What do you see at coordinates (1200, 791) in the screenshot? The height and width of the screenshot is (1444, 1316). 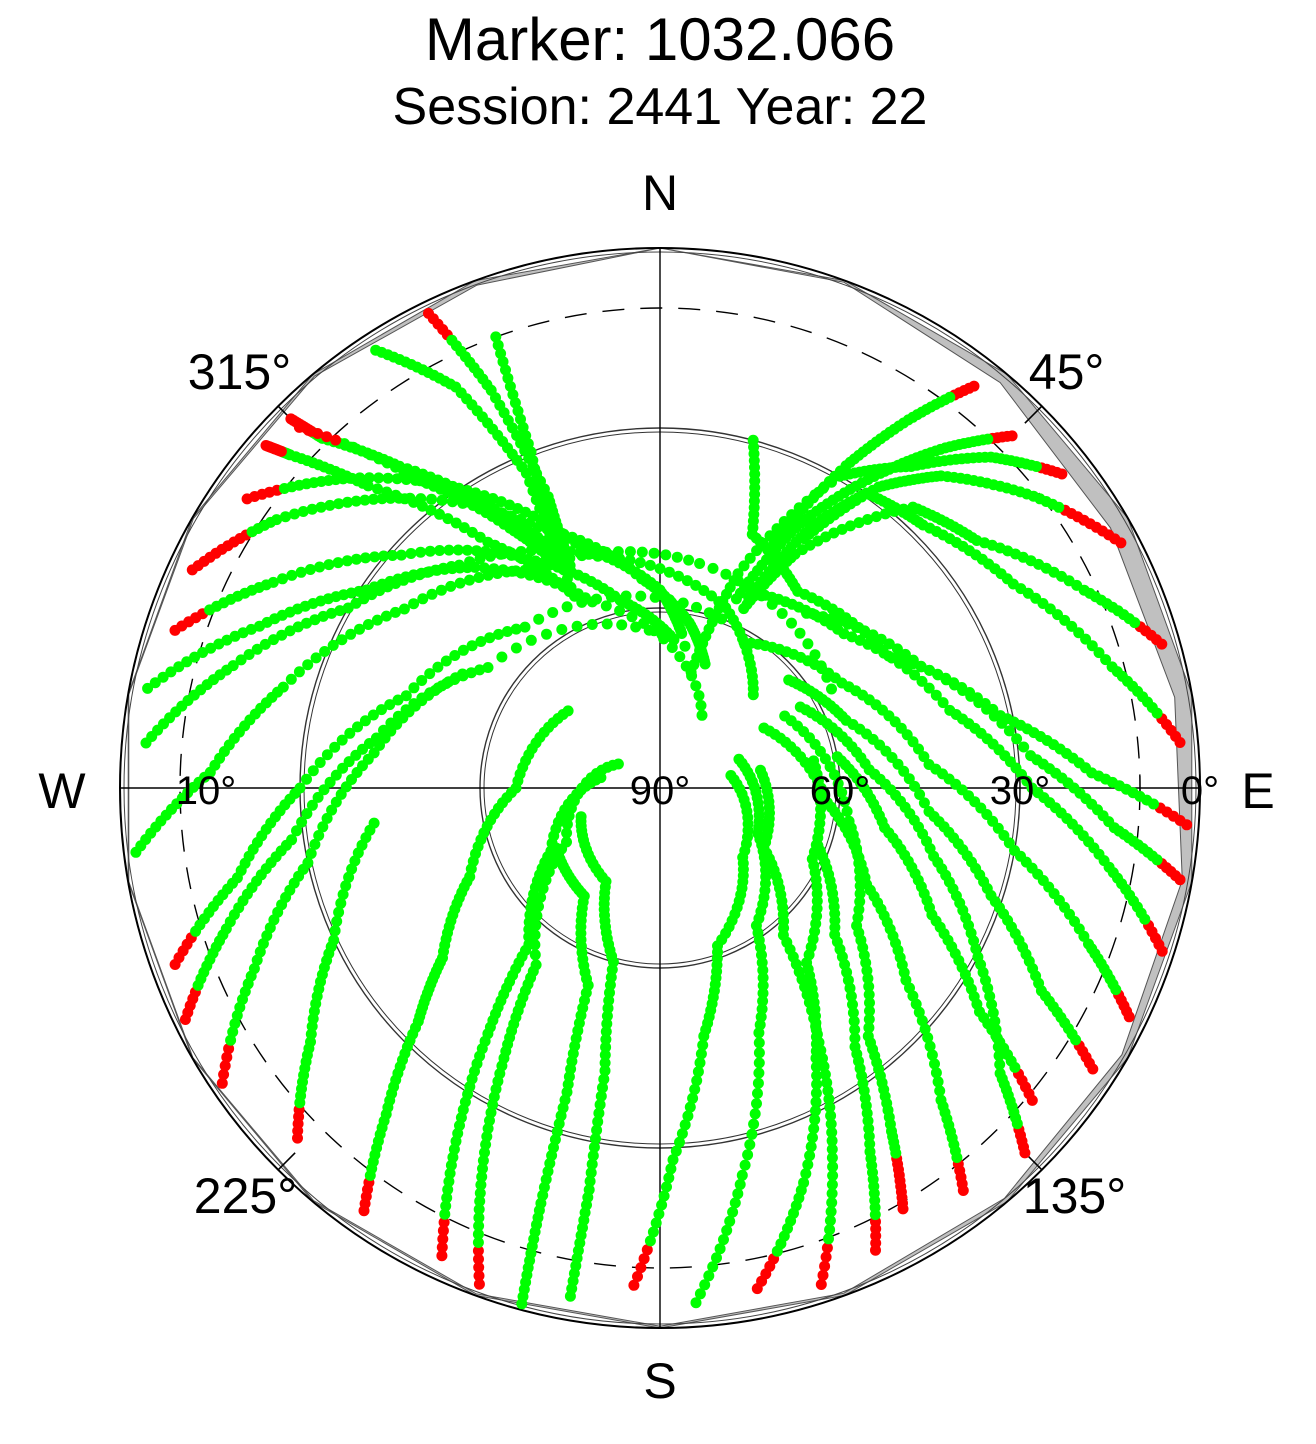 I see `elevation-label-0: 0°` at bounding box center [1200, 791].